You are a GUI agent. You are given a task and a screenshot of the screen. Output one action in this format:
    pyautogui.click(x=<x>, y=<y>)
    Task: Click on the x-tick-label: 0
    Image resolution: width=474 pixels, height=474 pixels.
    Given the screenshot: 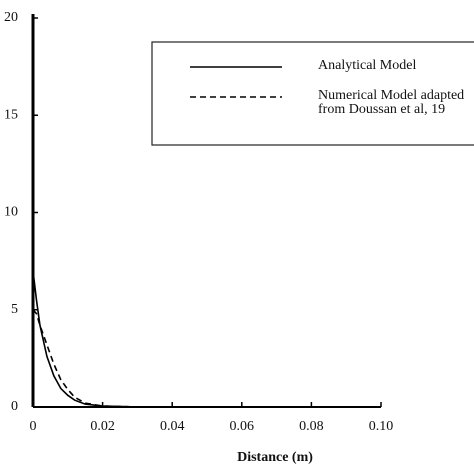 What is the action you would take?
    pyautogui.click(x=33, y=426)
    